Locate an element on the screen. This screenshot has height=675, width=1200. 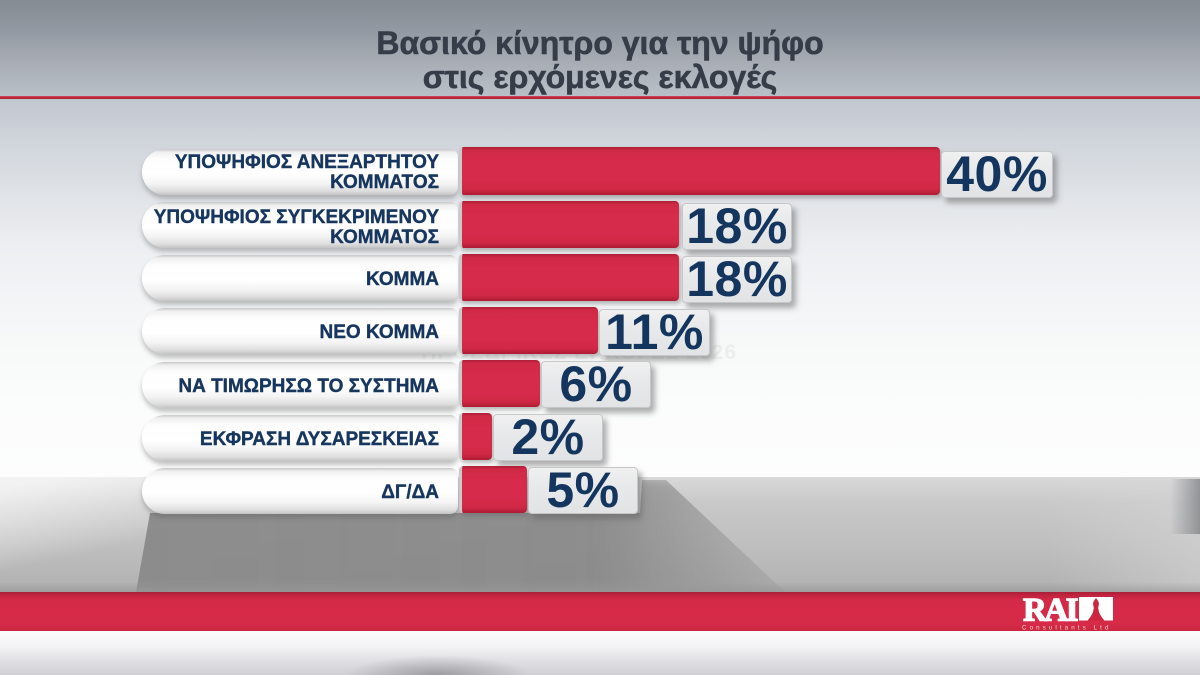
svg-text: Consultants Ltd is located at coordinates (1067, 628).